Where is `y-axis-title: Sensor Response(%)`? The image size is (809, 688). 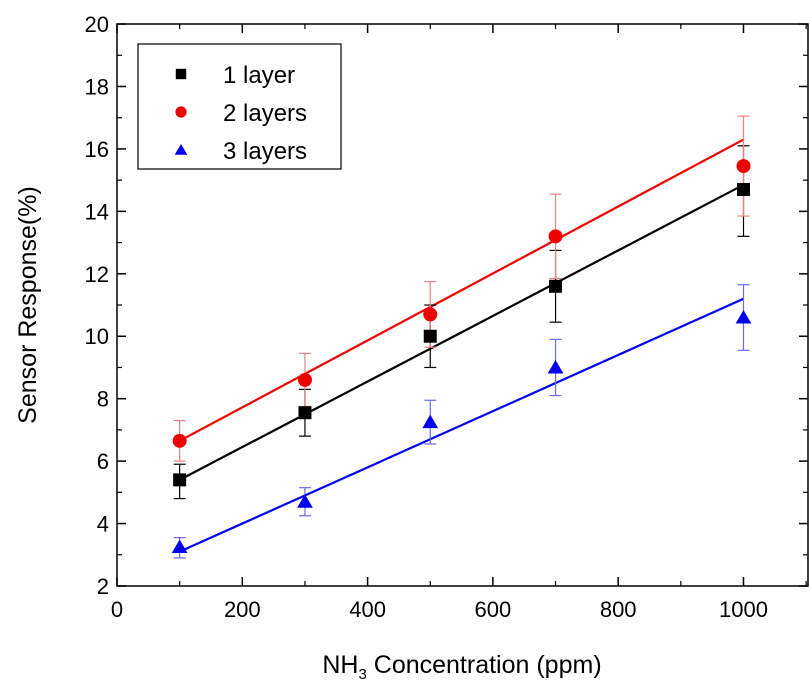 y-axis-title: Sensor Response(%) is located at coordinates (28, 305).